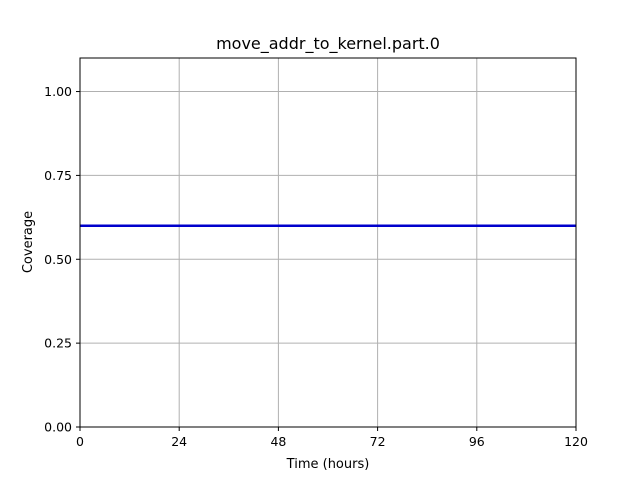 The width and height of the screenshot is (640, 480). Describe the element at coordinates (179, 441) in the screenshot. I see `x-tick-label: 24` at that location.